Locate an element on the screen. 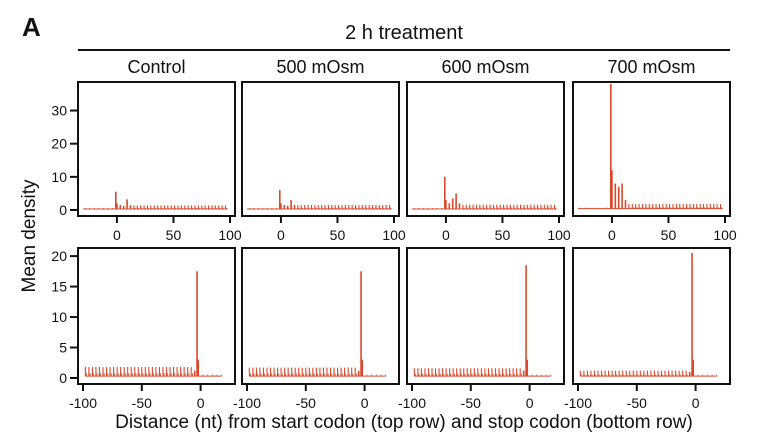 The image size is (767, 443). panel-bottom-1: 0 5 10 15 20 -100 -50 0 is located at coordinates (143, 329).